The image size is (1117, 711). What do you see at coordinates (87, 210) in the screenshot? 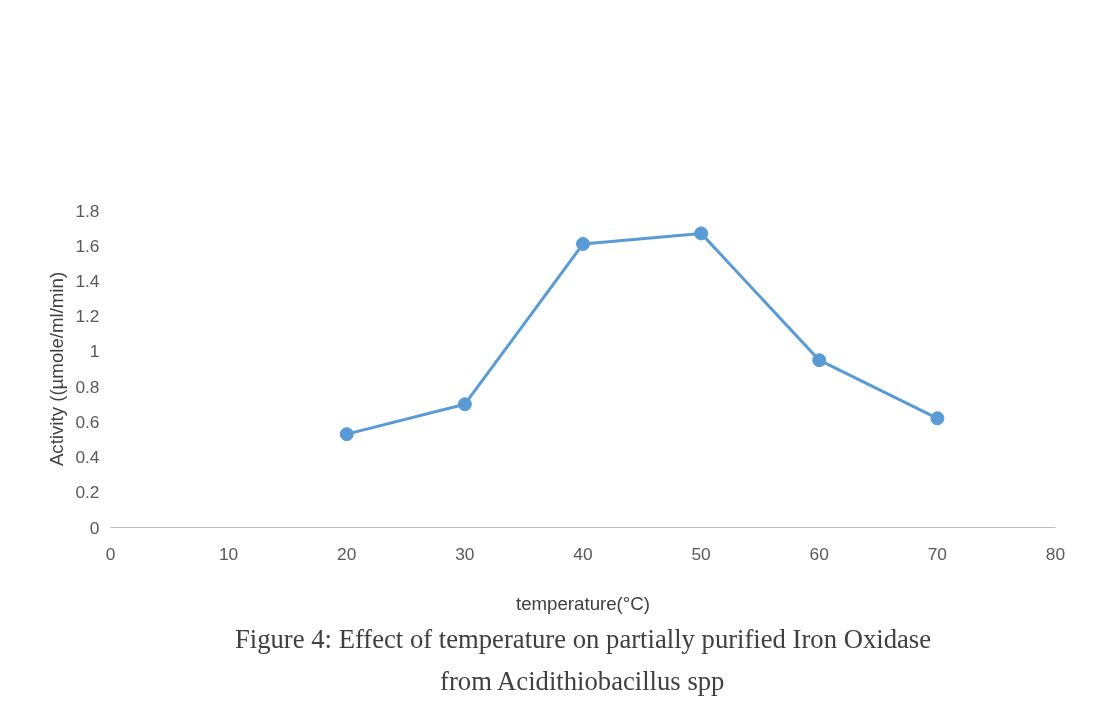
I see `y-tick-label: 1.8` at bounding box center [87, 210].